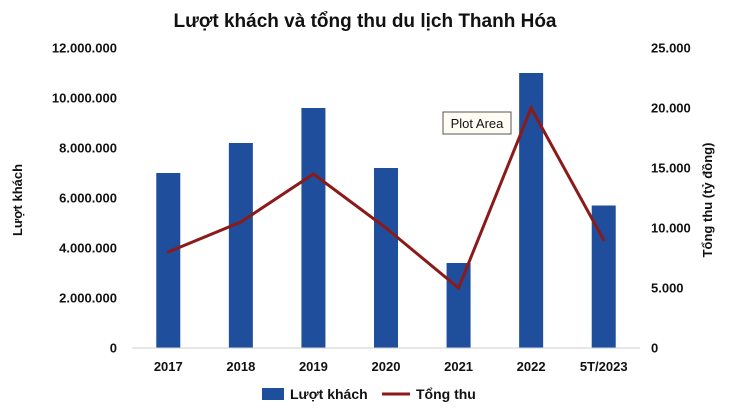  What do you see at coordinates (88, 298) in the screenshot?
I see `y-left-tick-label: 2.000.000` at bounding box center [88, 298].